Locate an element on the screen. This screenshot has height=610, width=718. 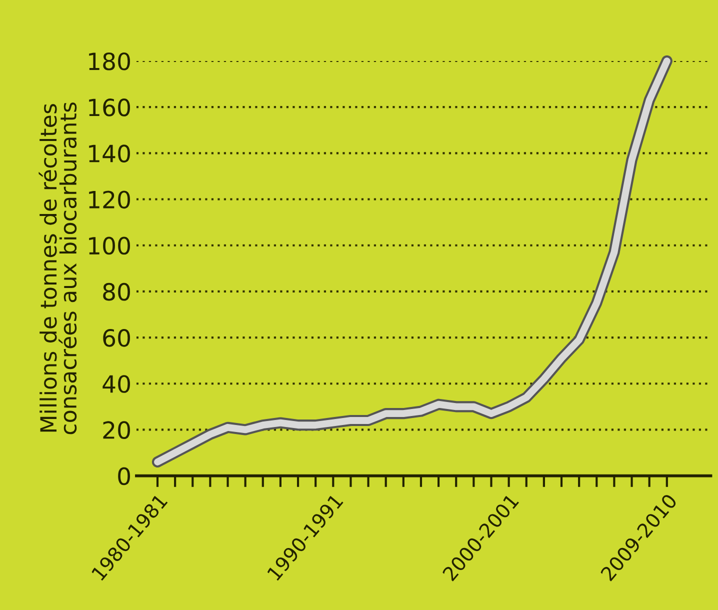
y-tick-label: 100 is located at coordinates (109, 245).